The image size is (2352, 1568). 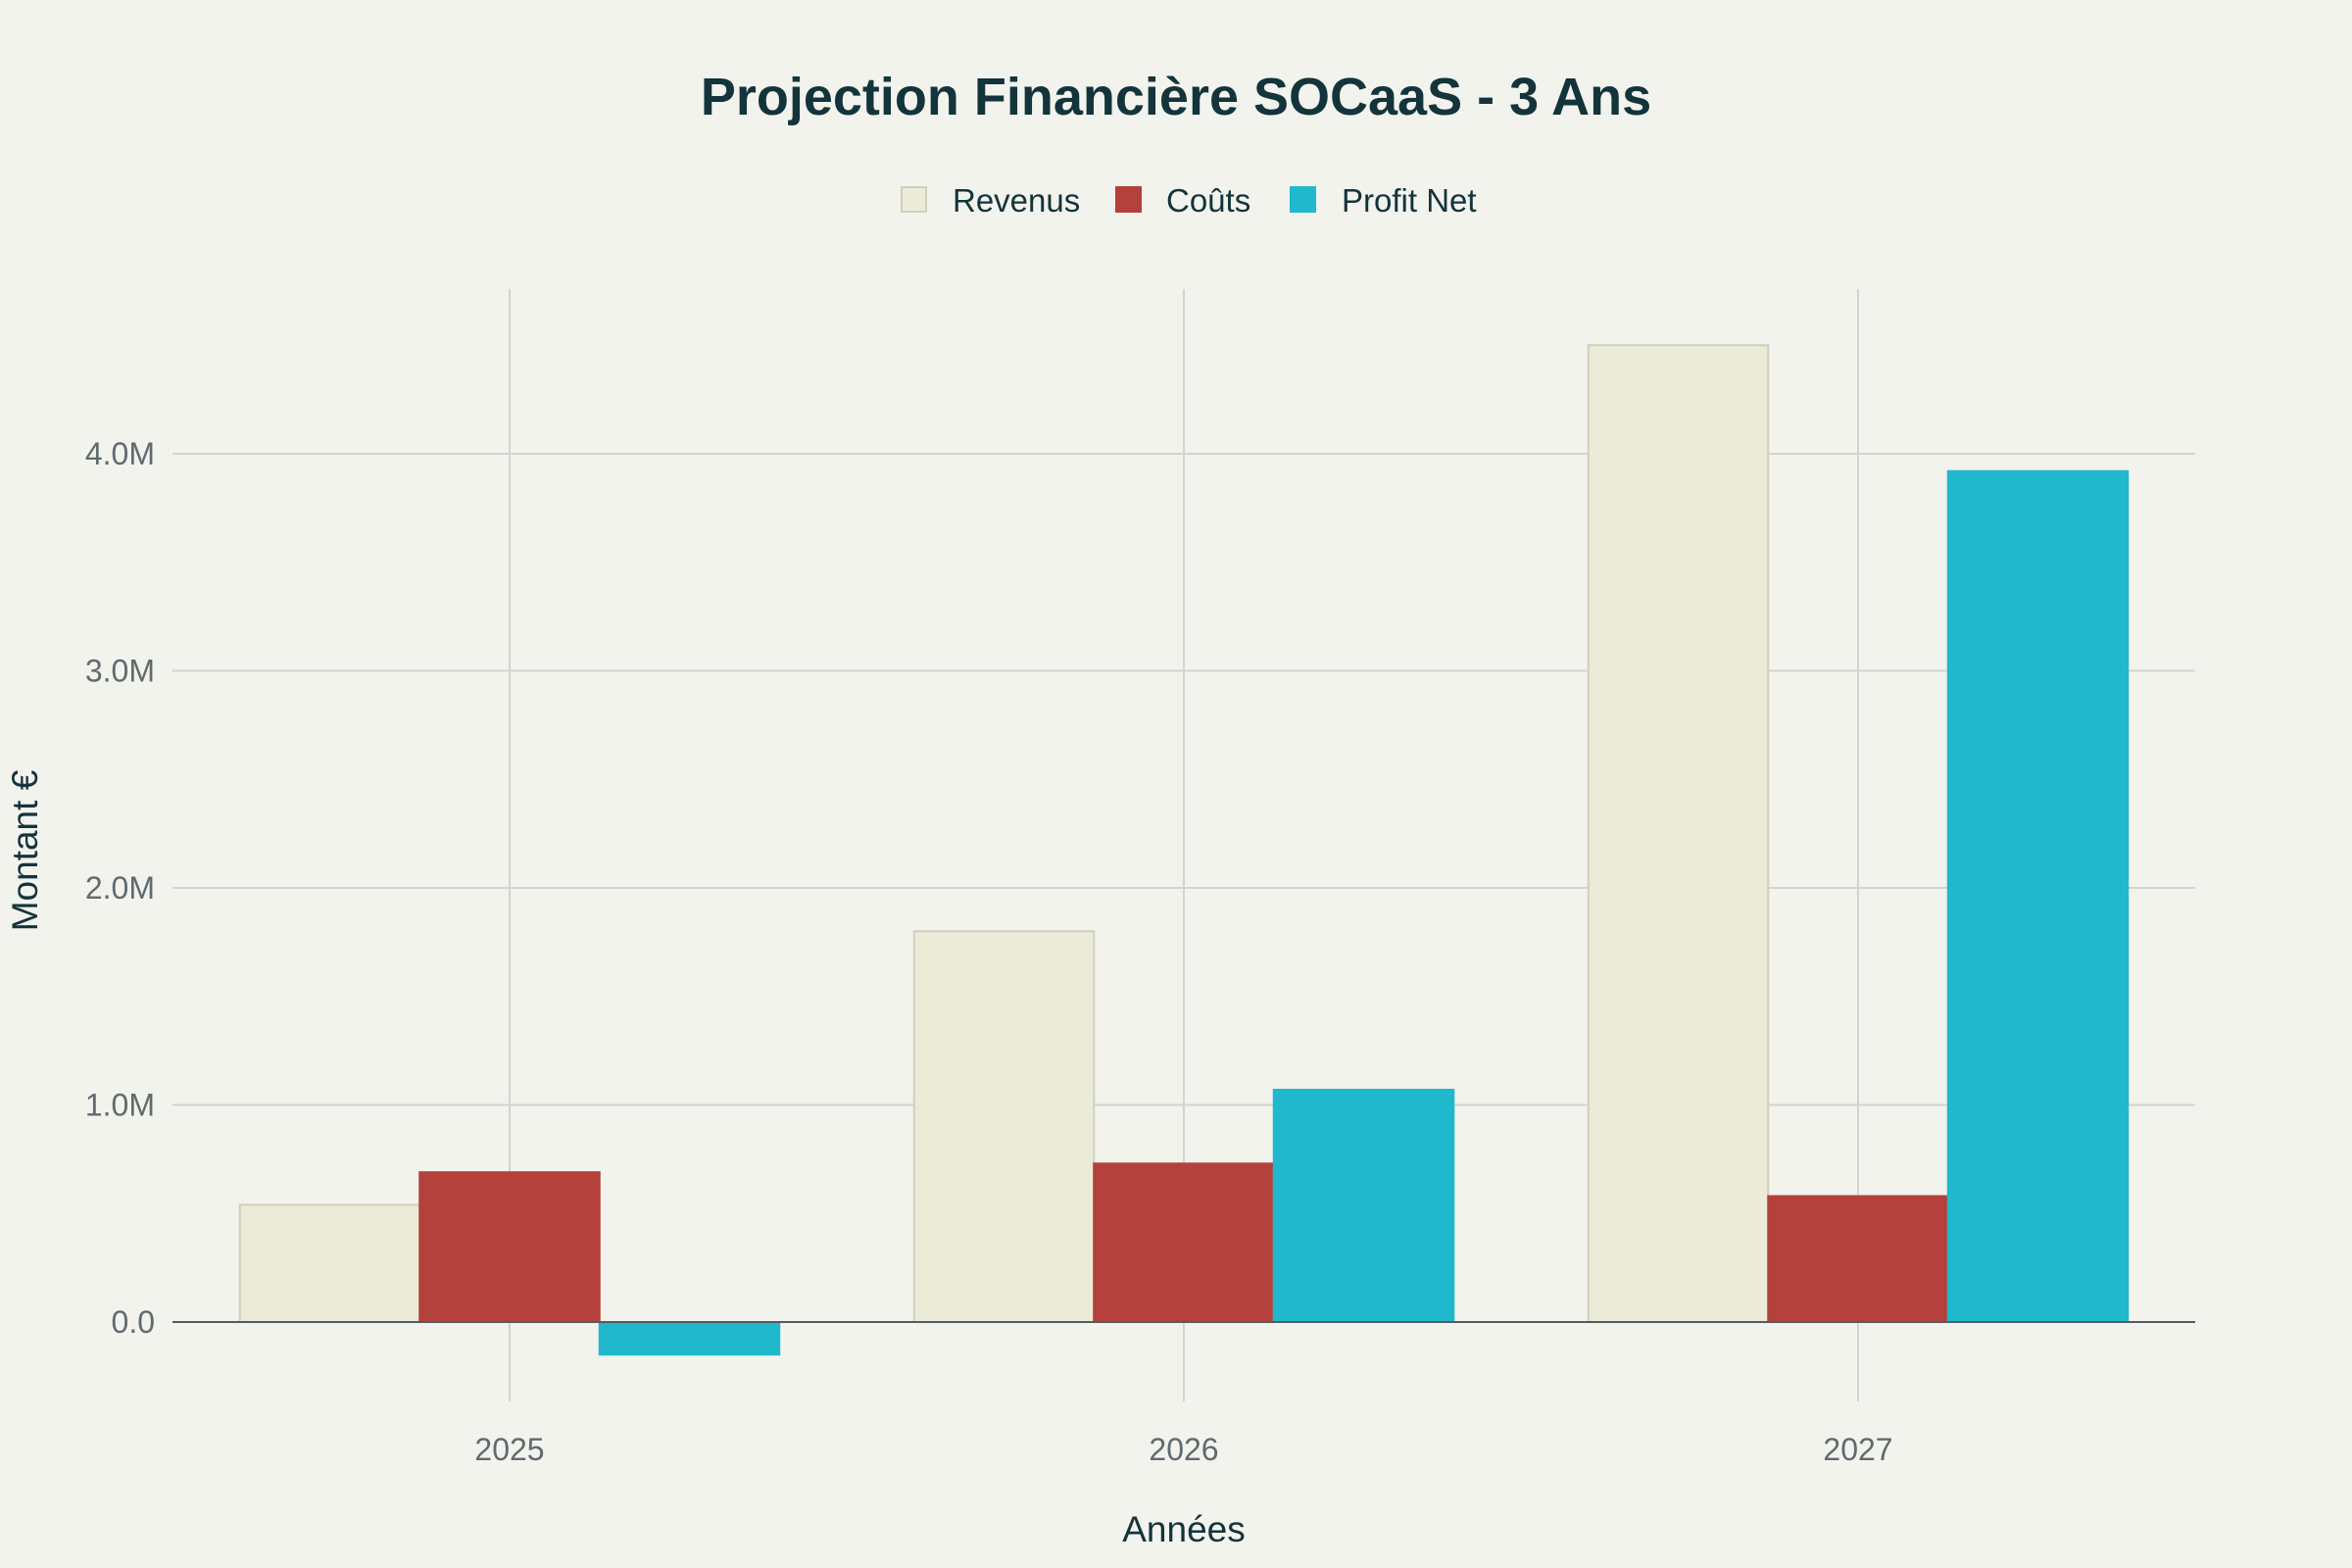 What do you see at coordinates (25, 850) in the screenshot?
I see `y-axis-title: Montant €` at bounding box center [25, 850].